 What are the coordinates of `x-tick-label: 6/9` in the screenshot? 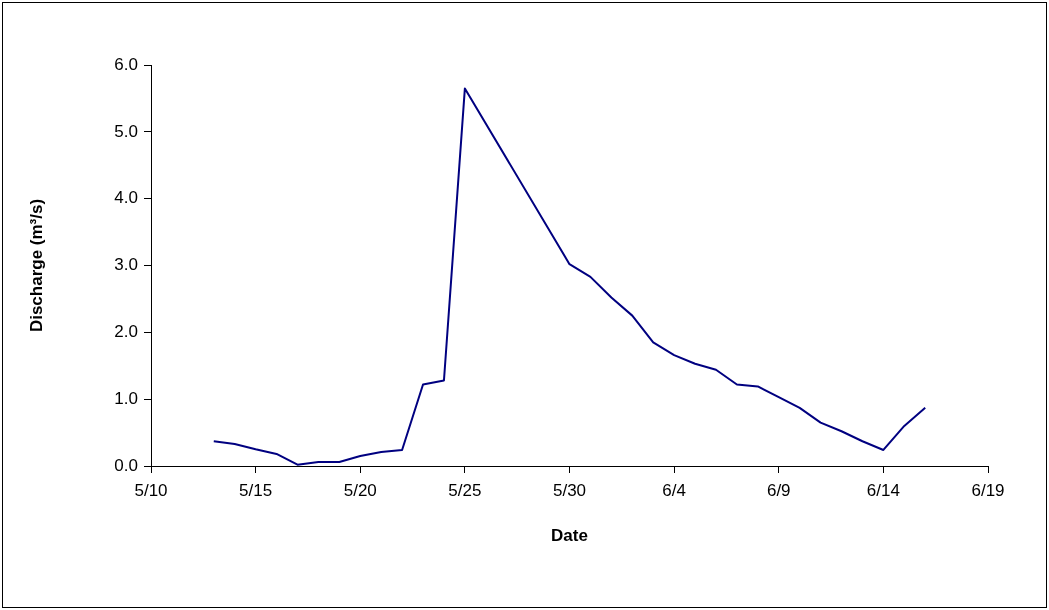 It's located at (778, 490).